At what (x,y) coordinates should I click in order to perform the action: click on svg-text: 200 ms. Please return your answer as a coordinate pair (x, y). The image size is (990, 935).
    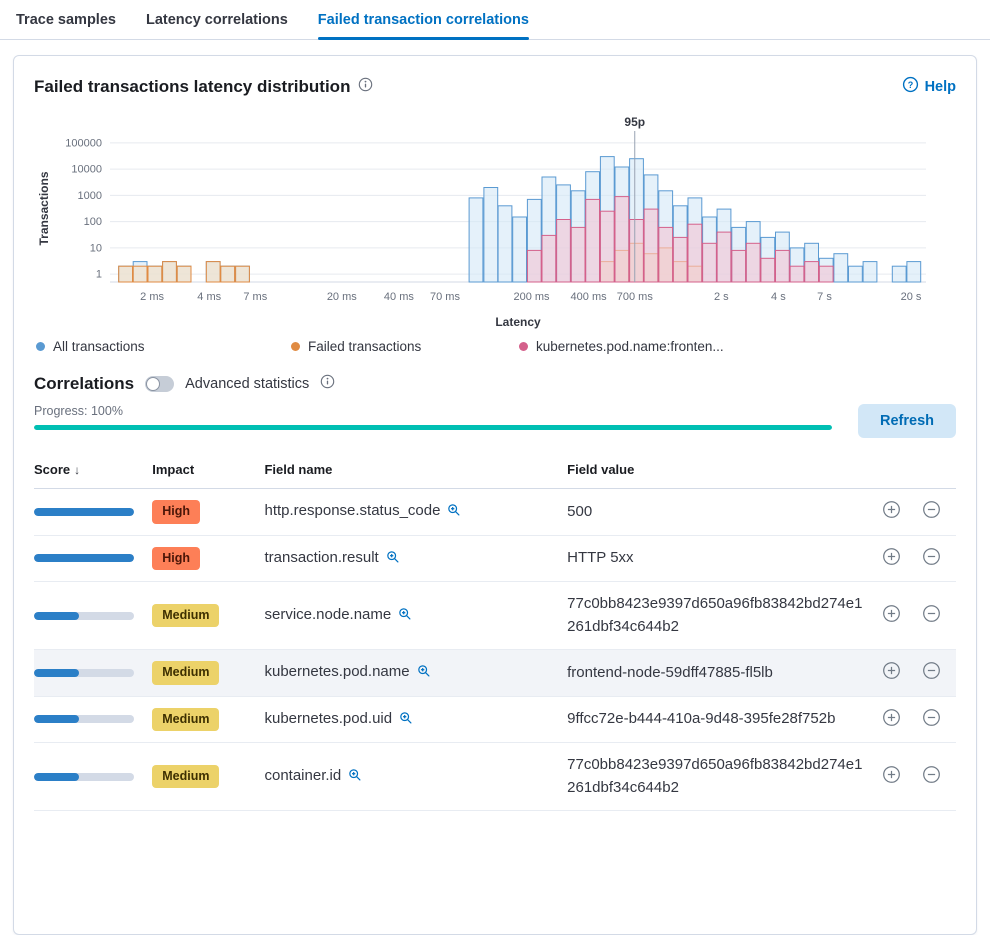
    Looking at the image, I should click on (531, 297).